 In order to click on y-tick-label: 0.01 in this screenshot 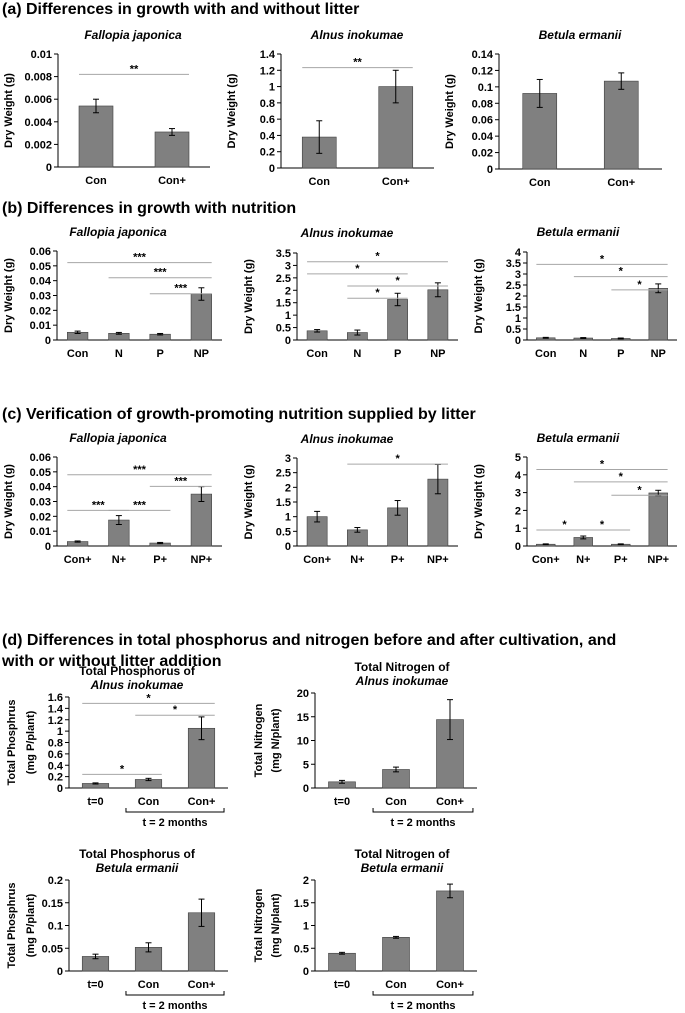, I will do `click(41, 55)`.